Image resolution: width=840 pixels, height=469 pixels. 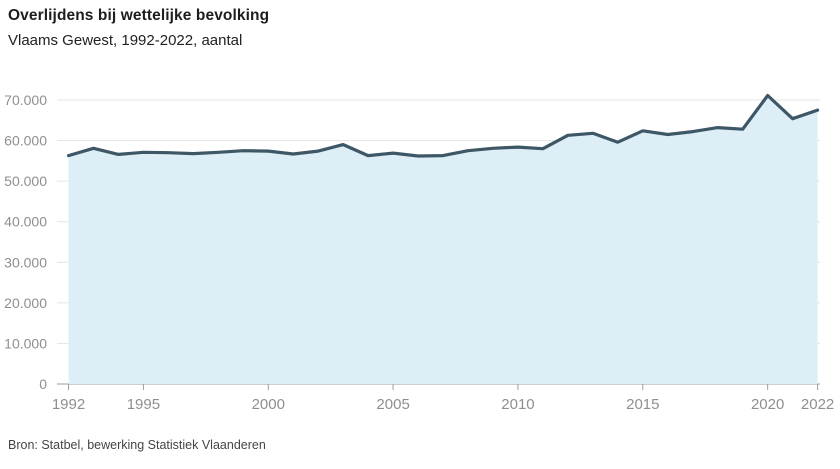 What do you see at coordinates (642, 404) in the screenshot?
I see `x-axis-tick-label: 2015` at bounding box center [642, 404].